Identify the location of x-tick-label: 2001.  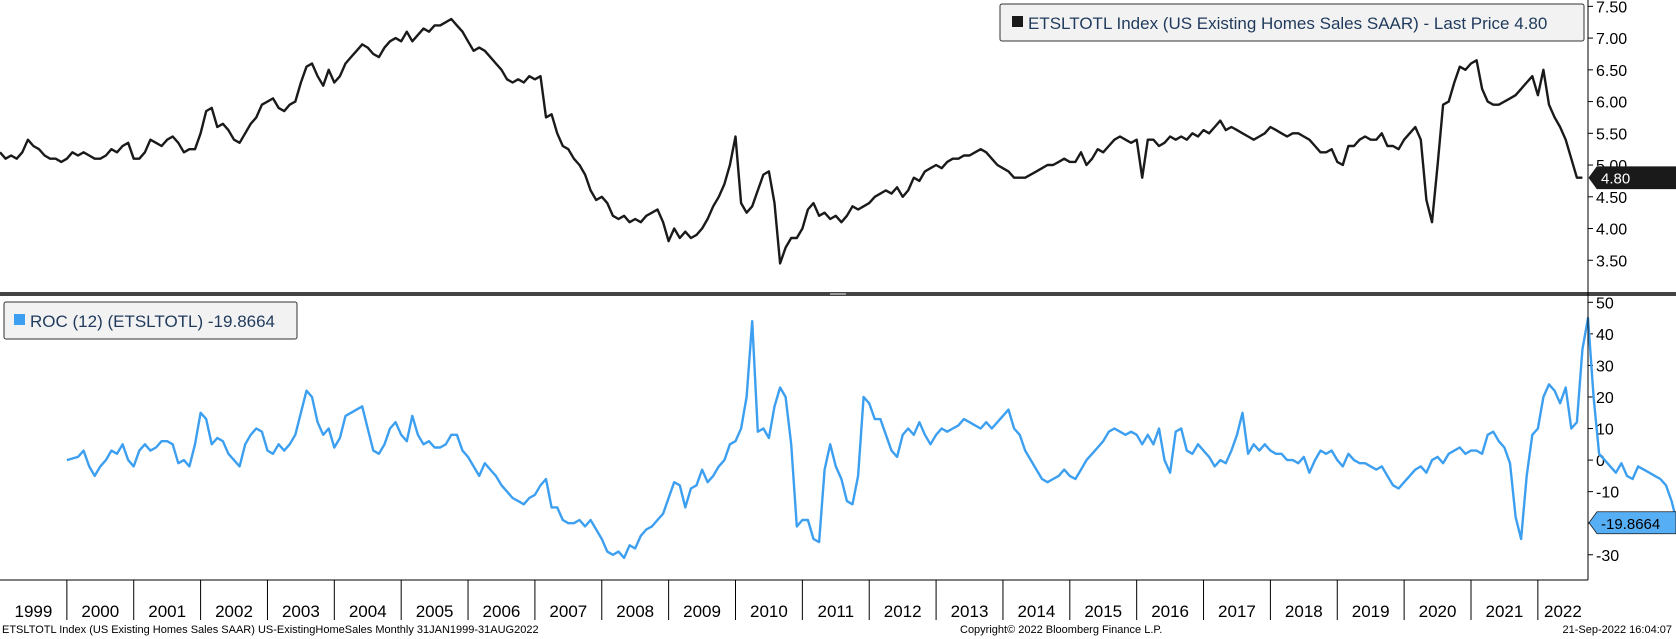
(167, 611).